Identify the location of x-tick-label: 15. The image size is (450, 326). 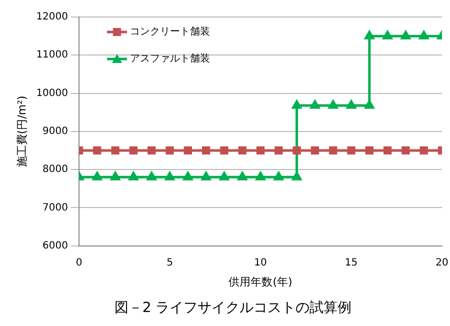
(351, 262).